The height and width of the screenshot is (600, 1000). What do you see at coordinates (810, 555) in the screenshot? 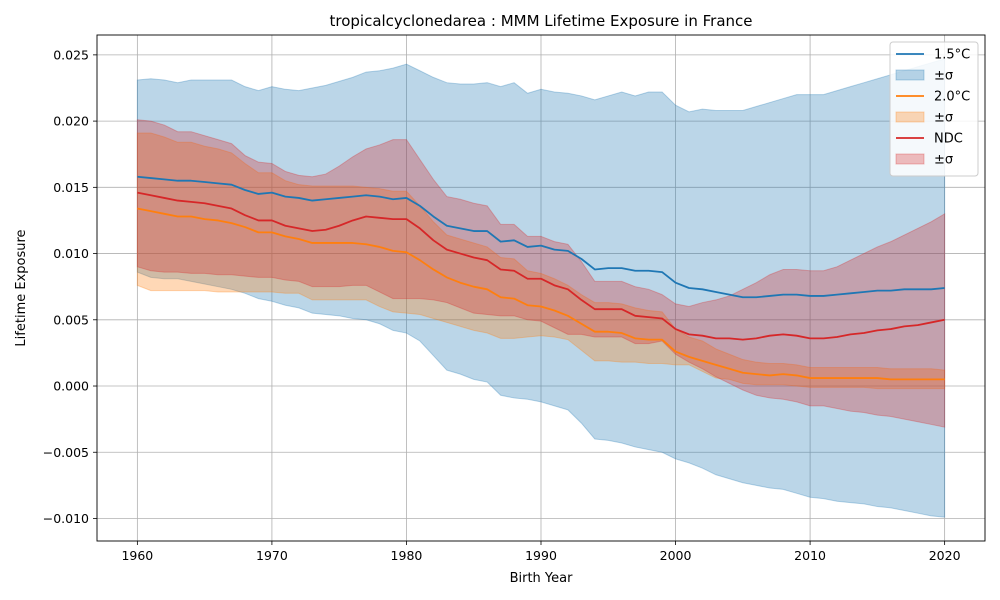
I see `x-tick-label: 2010` at bounding box center [810, 555].